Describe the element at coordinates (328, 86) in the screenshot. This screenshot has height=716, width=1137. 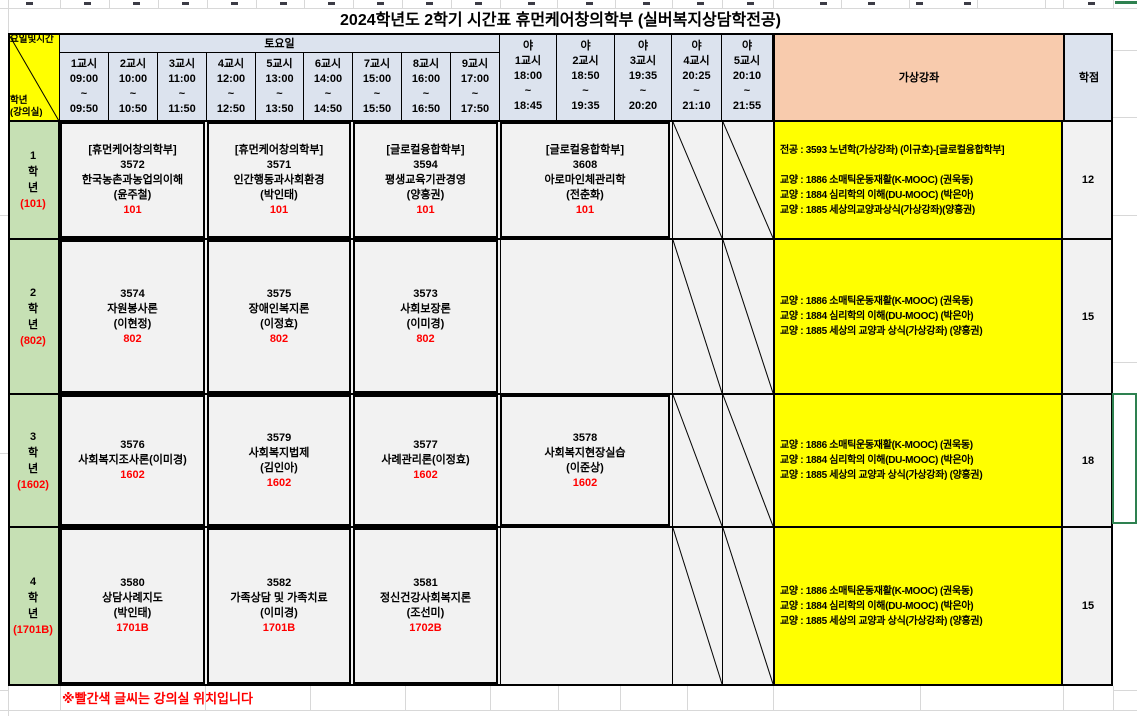
I see `sat-period-header-6: 6교시 14:00 ~14:50` at that location.